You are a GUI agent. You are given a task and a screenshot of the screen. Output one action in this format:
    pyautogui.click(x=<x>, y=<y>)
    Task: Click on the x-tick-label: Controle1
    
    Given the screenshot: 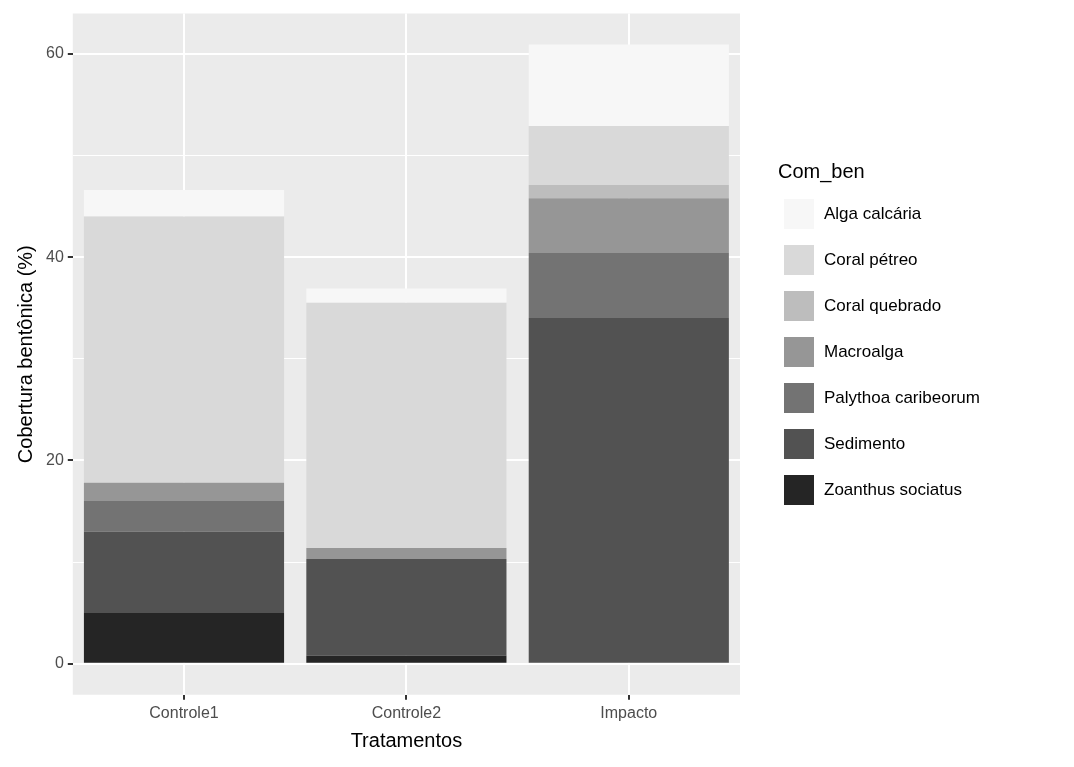 What is the action you would take?
    pyautogui.click(x=184, y=712)
    